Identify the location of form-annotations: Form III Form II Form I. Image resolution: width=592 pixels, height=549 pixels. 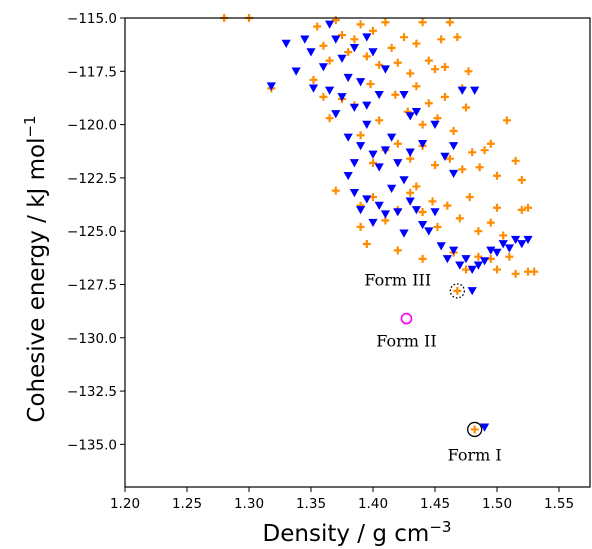
(432, 368).